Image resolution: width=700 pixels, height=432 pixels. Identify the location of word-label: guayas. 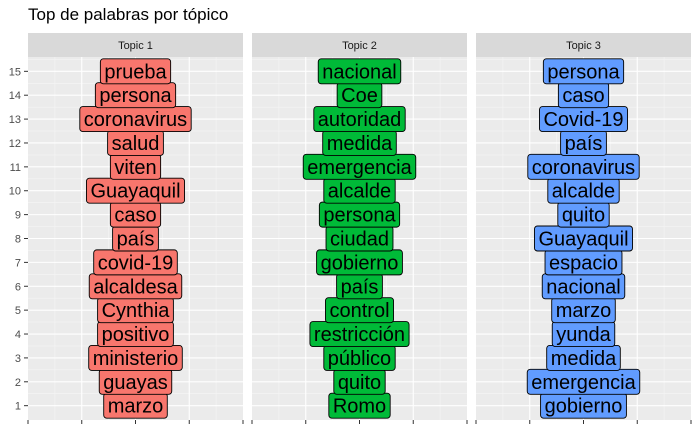
(135, 381).